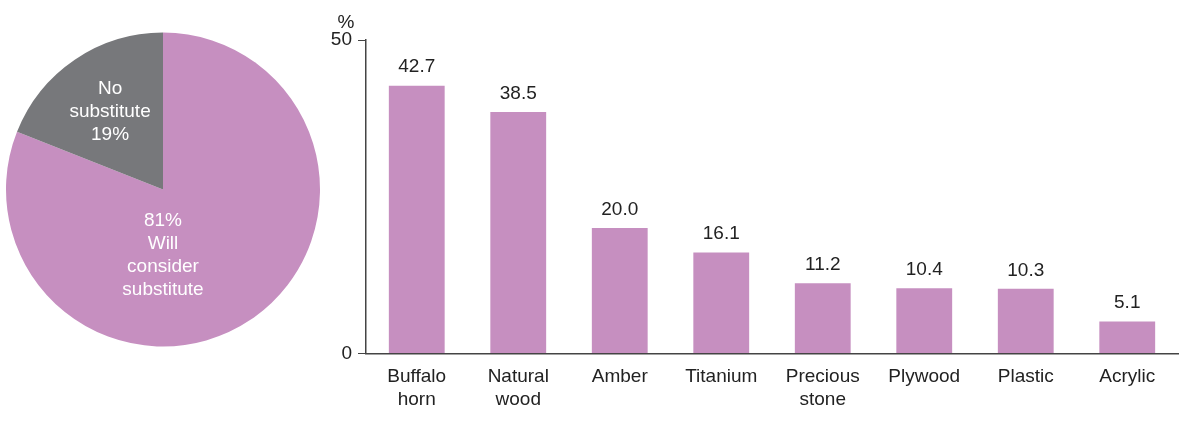 The height and width of the screenshot is (423, 1182). What do you see at coordinates (163, 266) in the screenshot?
I see `slice-label: Will consider substitute` at bounding box center [163, 266].